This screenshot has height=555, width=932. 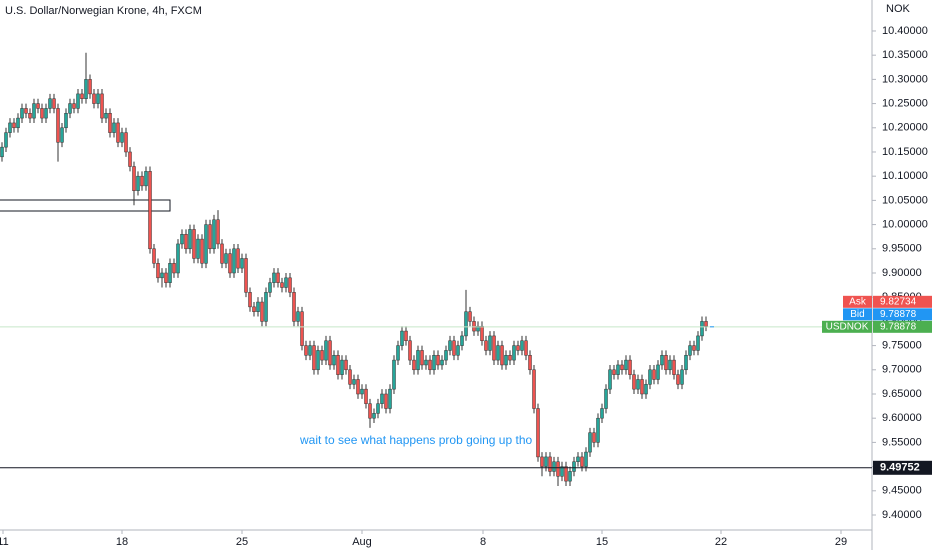 I want to click on chart-title: U.S. Dollar/Norwegian Krone, 4h, FXCM, so click(x=103, y=11).